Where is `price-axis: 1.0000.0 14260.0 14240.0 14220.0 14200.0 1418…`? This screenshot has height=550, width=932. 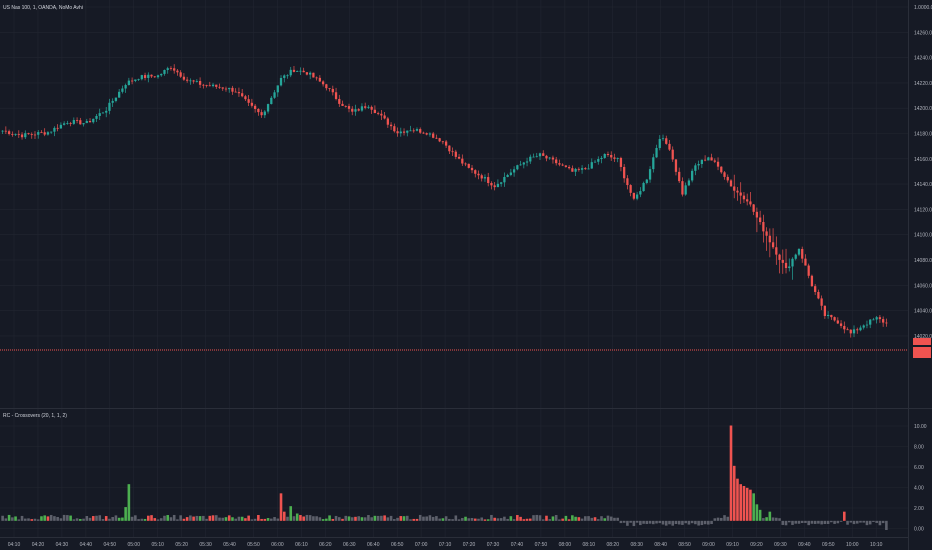 price-axis: 1.0000.0 14260.0 14240.0 14220.0 14200.0 1418… is located at coordinates (923, 172).